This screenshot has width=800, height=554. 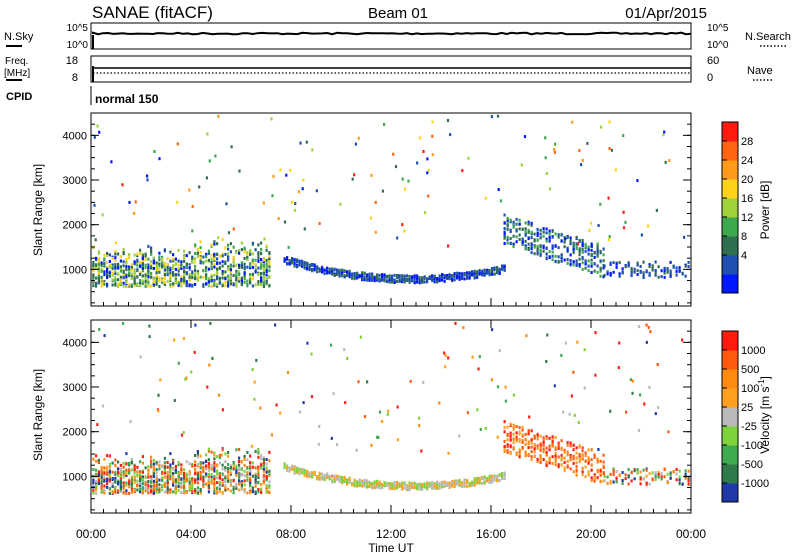 I want to click on freq-label: Freq., so click(x=16, y=61).